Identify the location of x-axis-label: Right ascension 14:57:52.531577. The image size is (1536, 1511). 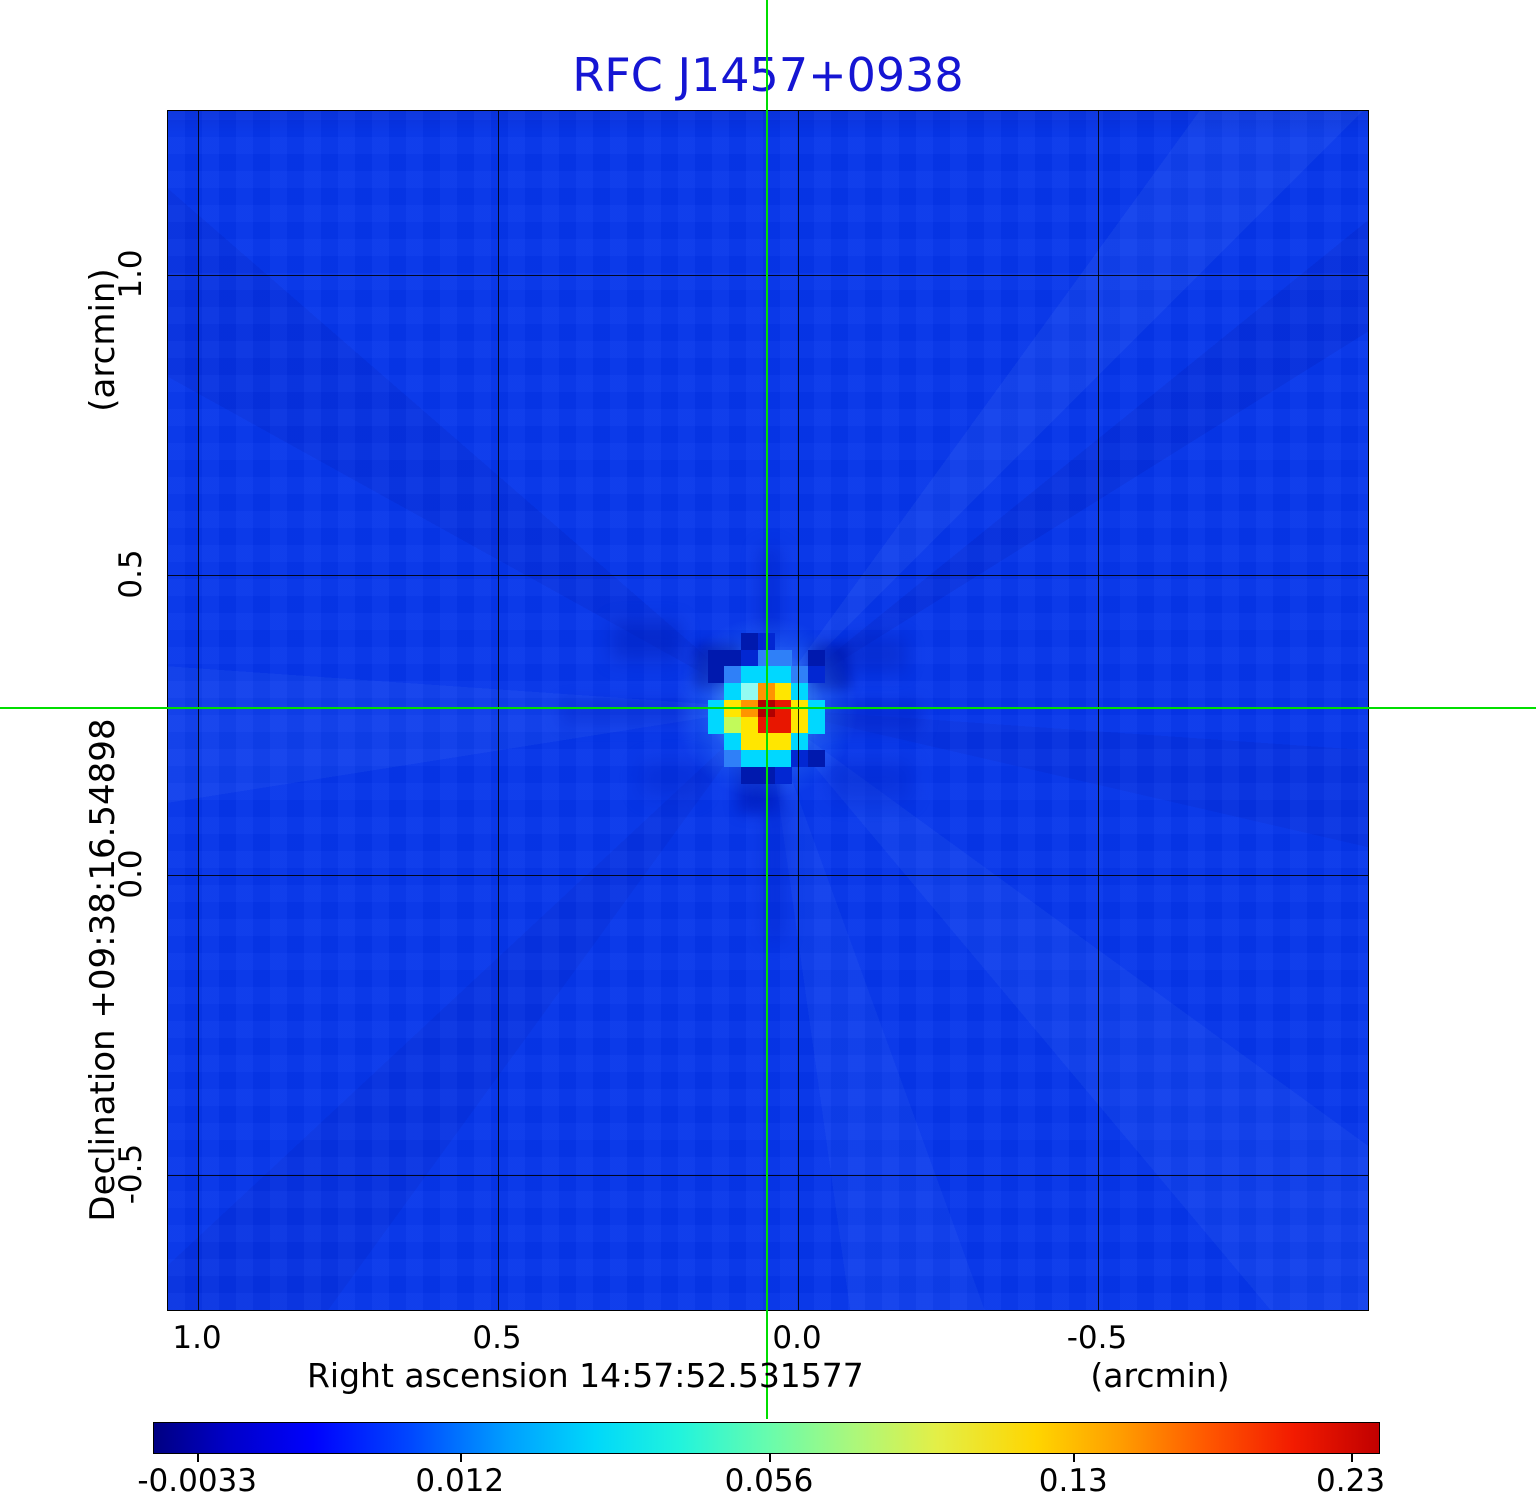
(585, 1375).